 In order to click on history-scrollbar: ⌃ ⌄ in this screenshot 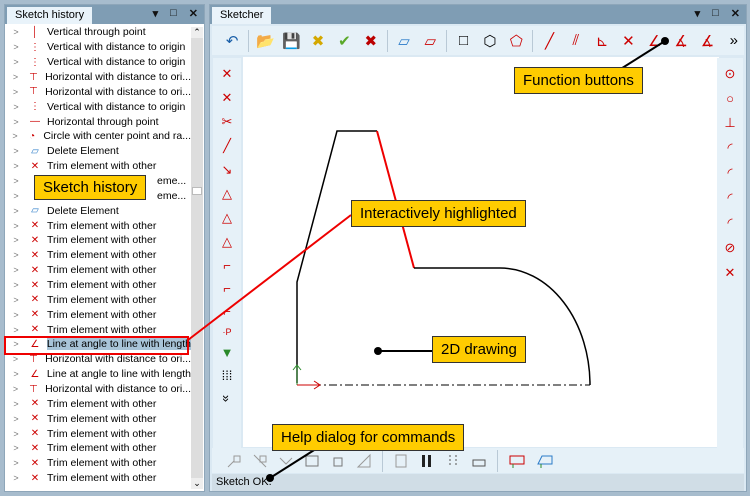, I will do `click(197, 258)`.